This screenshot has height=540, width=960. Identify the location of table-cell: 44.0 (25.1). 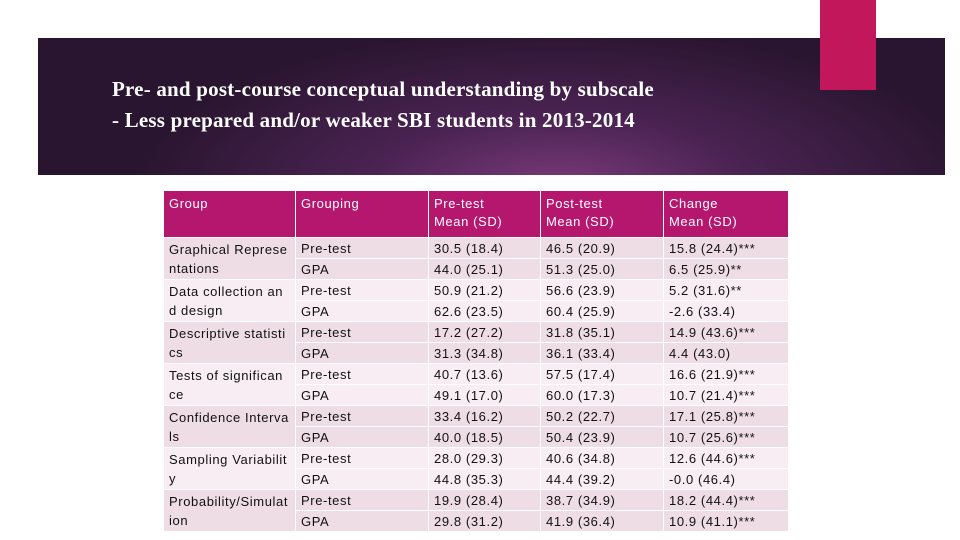
(484, 269).